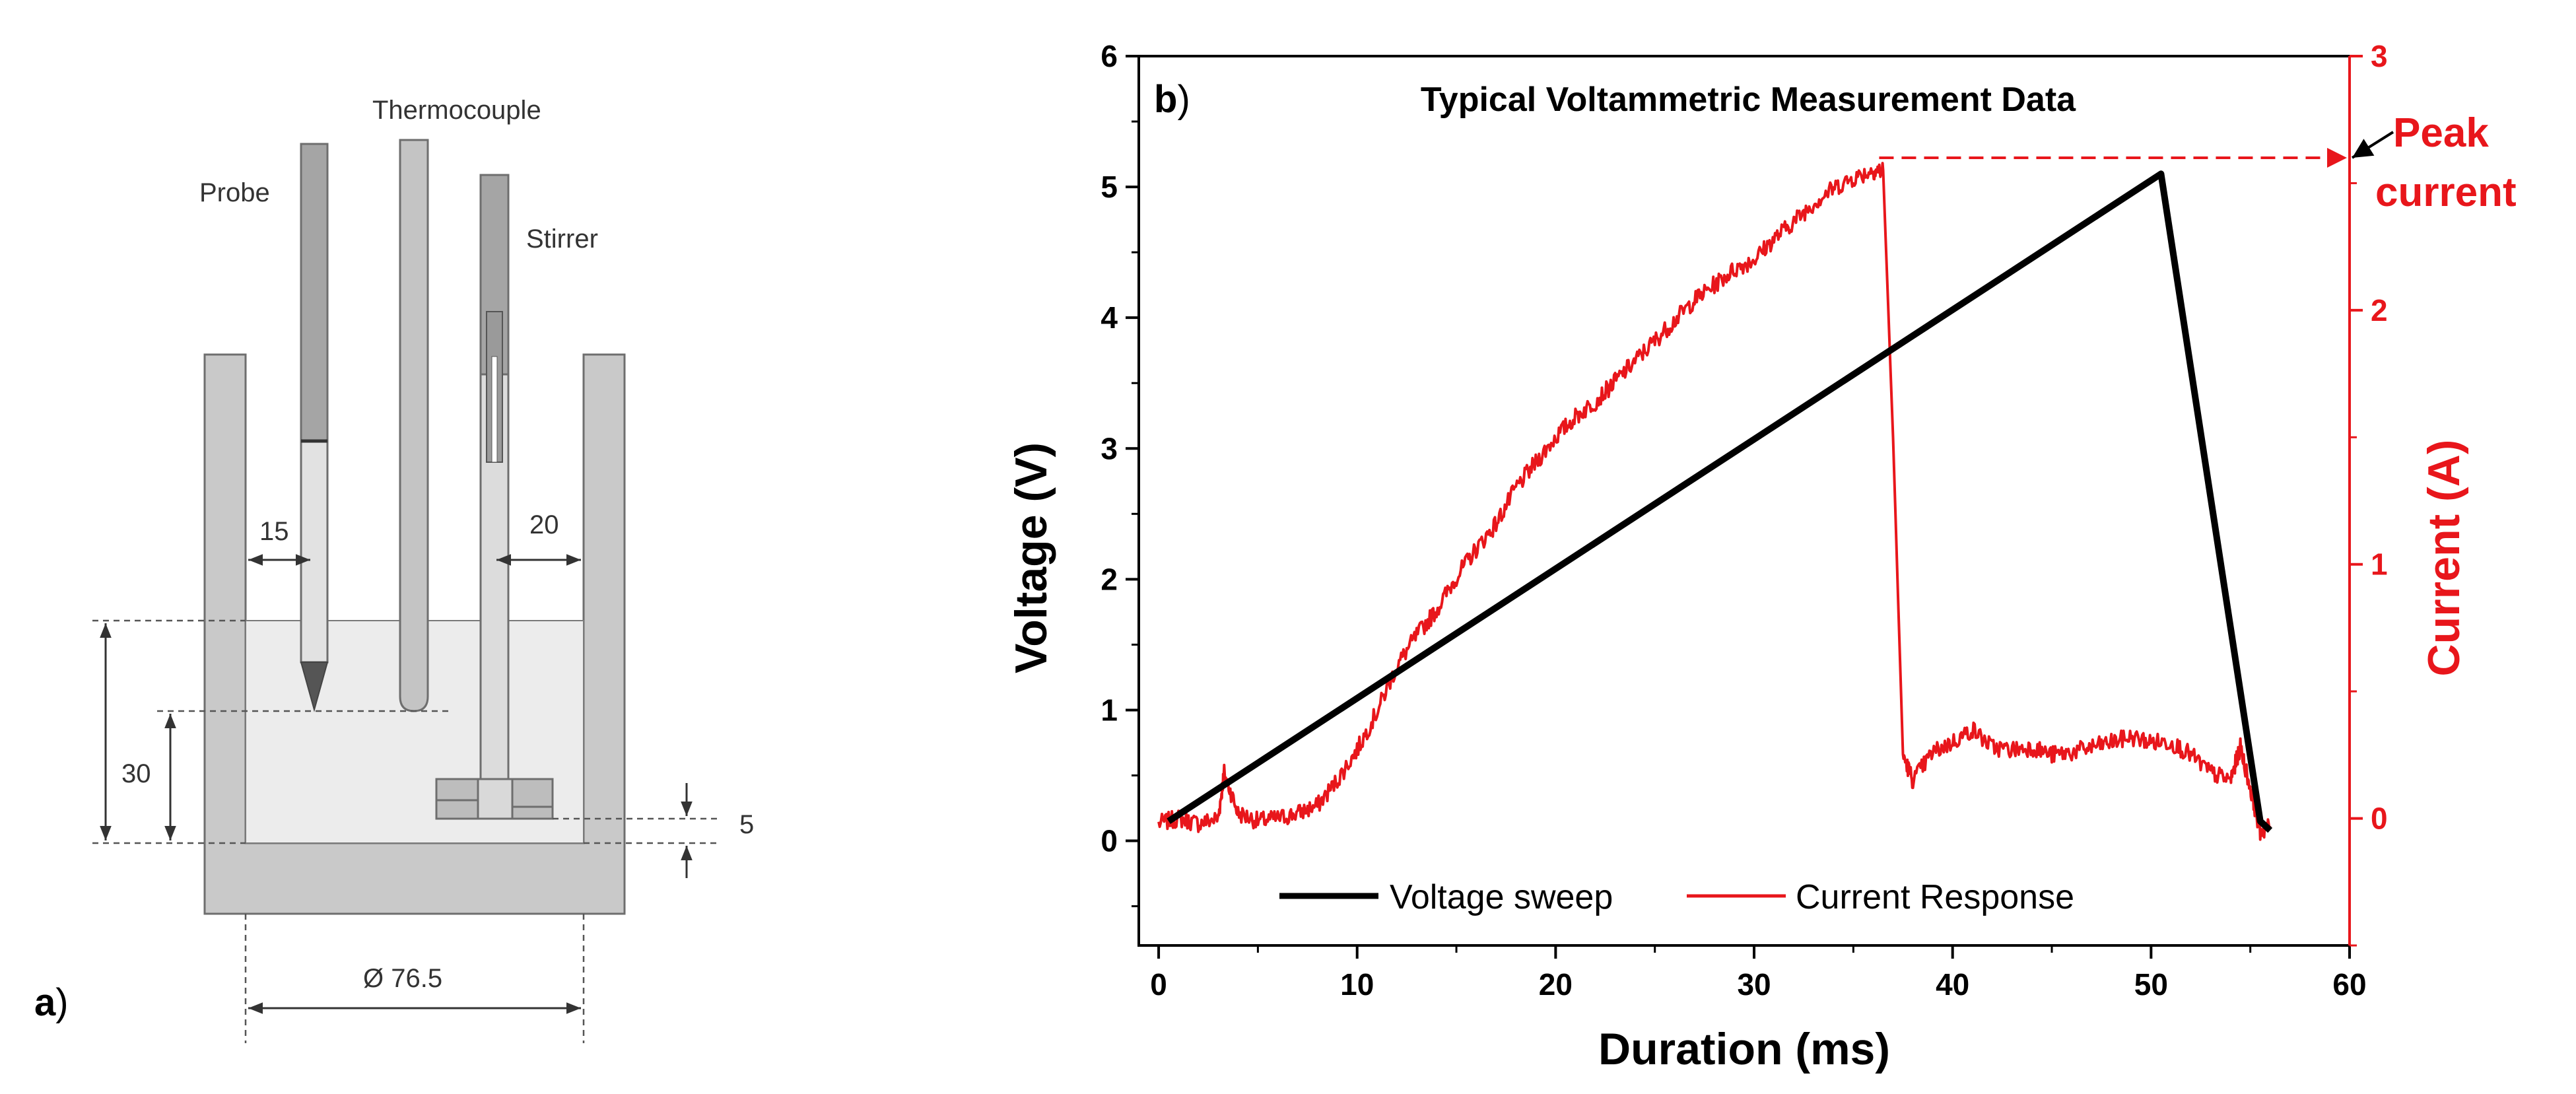  I want to click on dimension-guides, so click(406, 831).